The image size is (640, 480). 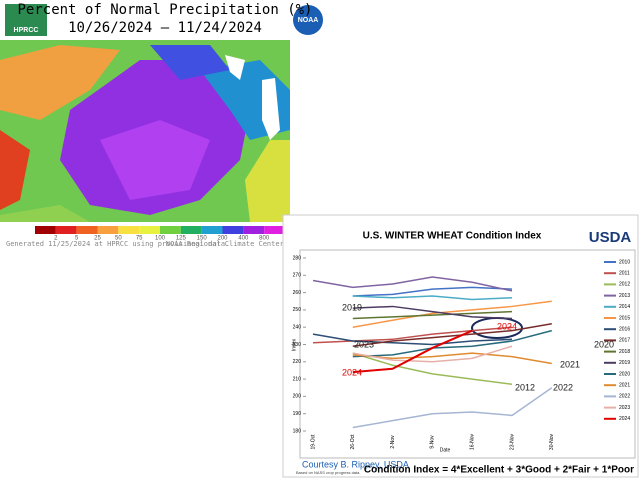 I want to click on hprcc-logo, so click(x=26, y=20).